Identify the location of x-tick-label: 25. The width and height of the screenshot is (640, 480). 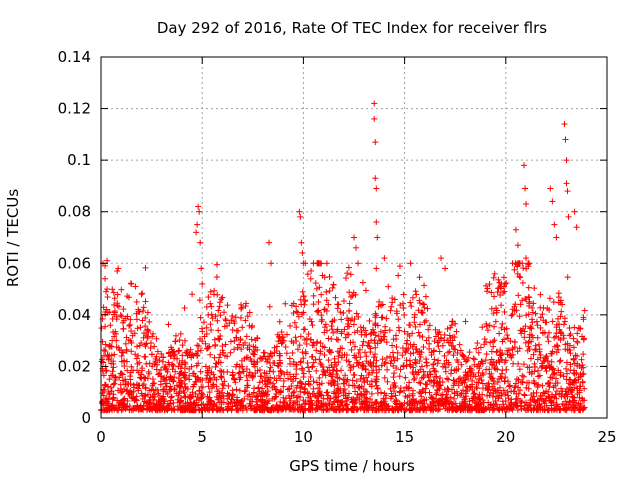
(606, 437).